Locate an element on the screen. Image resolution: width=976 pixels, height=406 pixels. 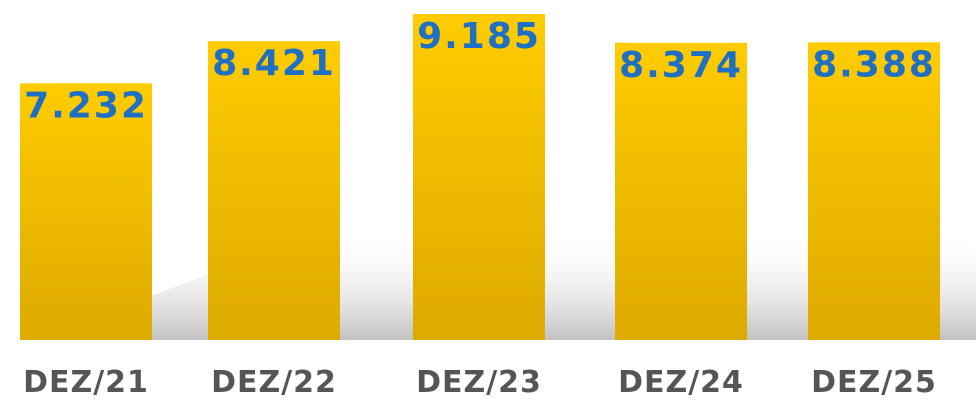
value-label: 8.421 is located at coordinates (274, 63).